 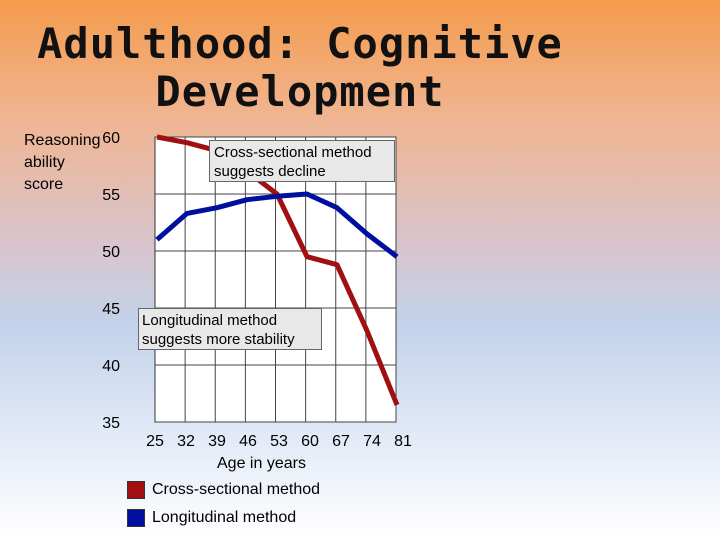 I want to click on x-tick-label: 60, so click(x=310, y=441).